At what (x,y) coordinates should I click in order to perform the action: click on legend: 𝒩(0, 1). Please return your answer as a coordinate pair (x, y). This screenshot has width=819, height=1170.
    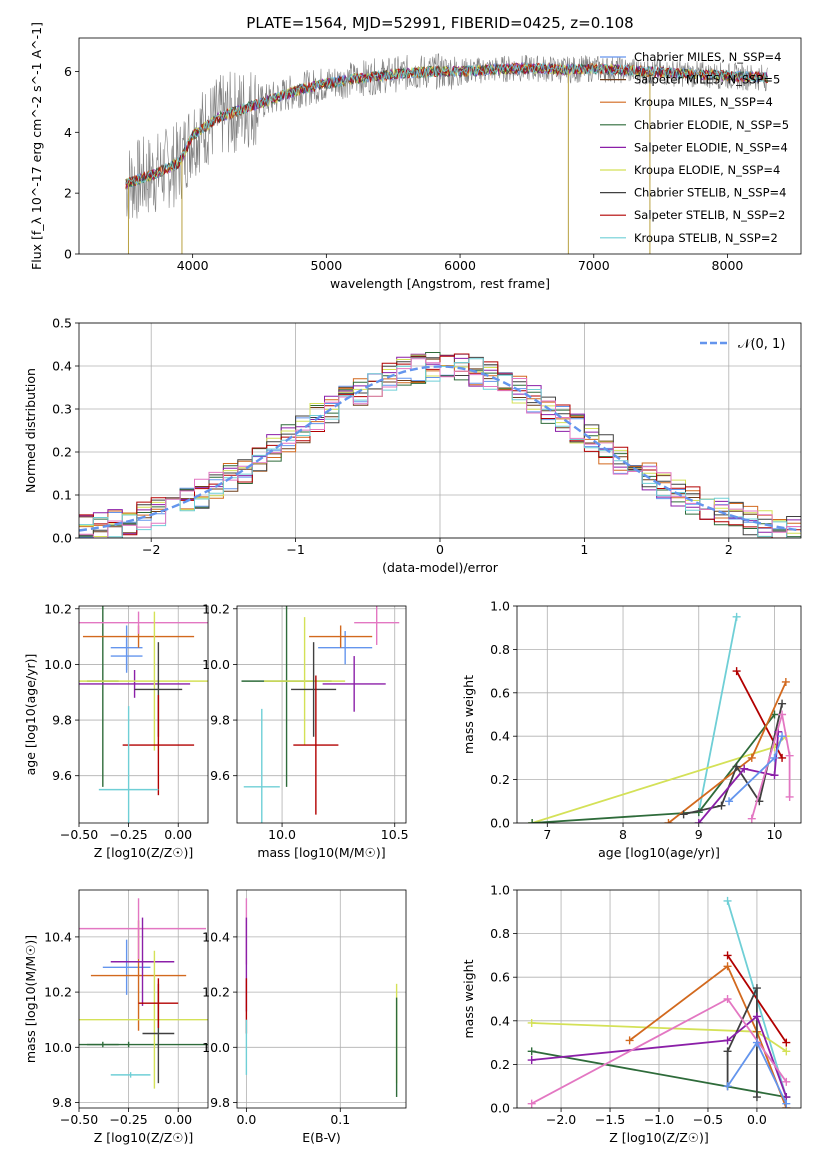
    Looking at the image, I should click on (742, 344).